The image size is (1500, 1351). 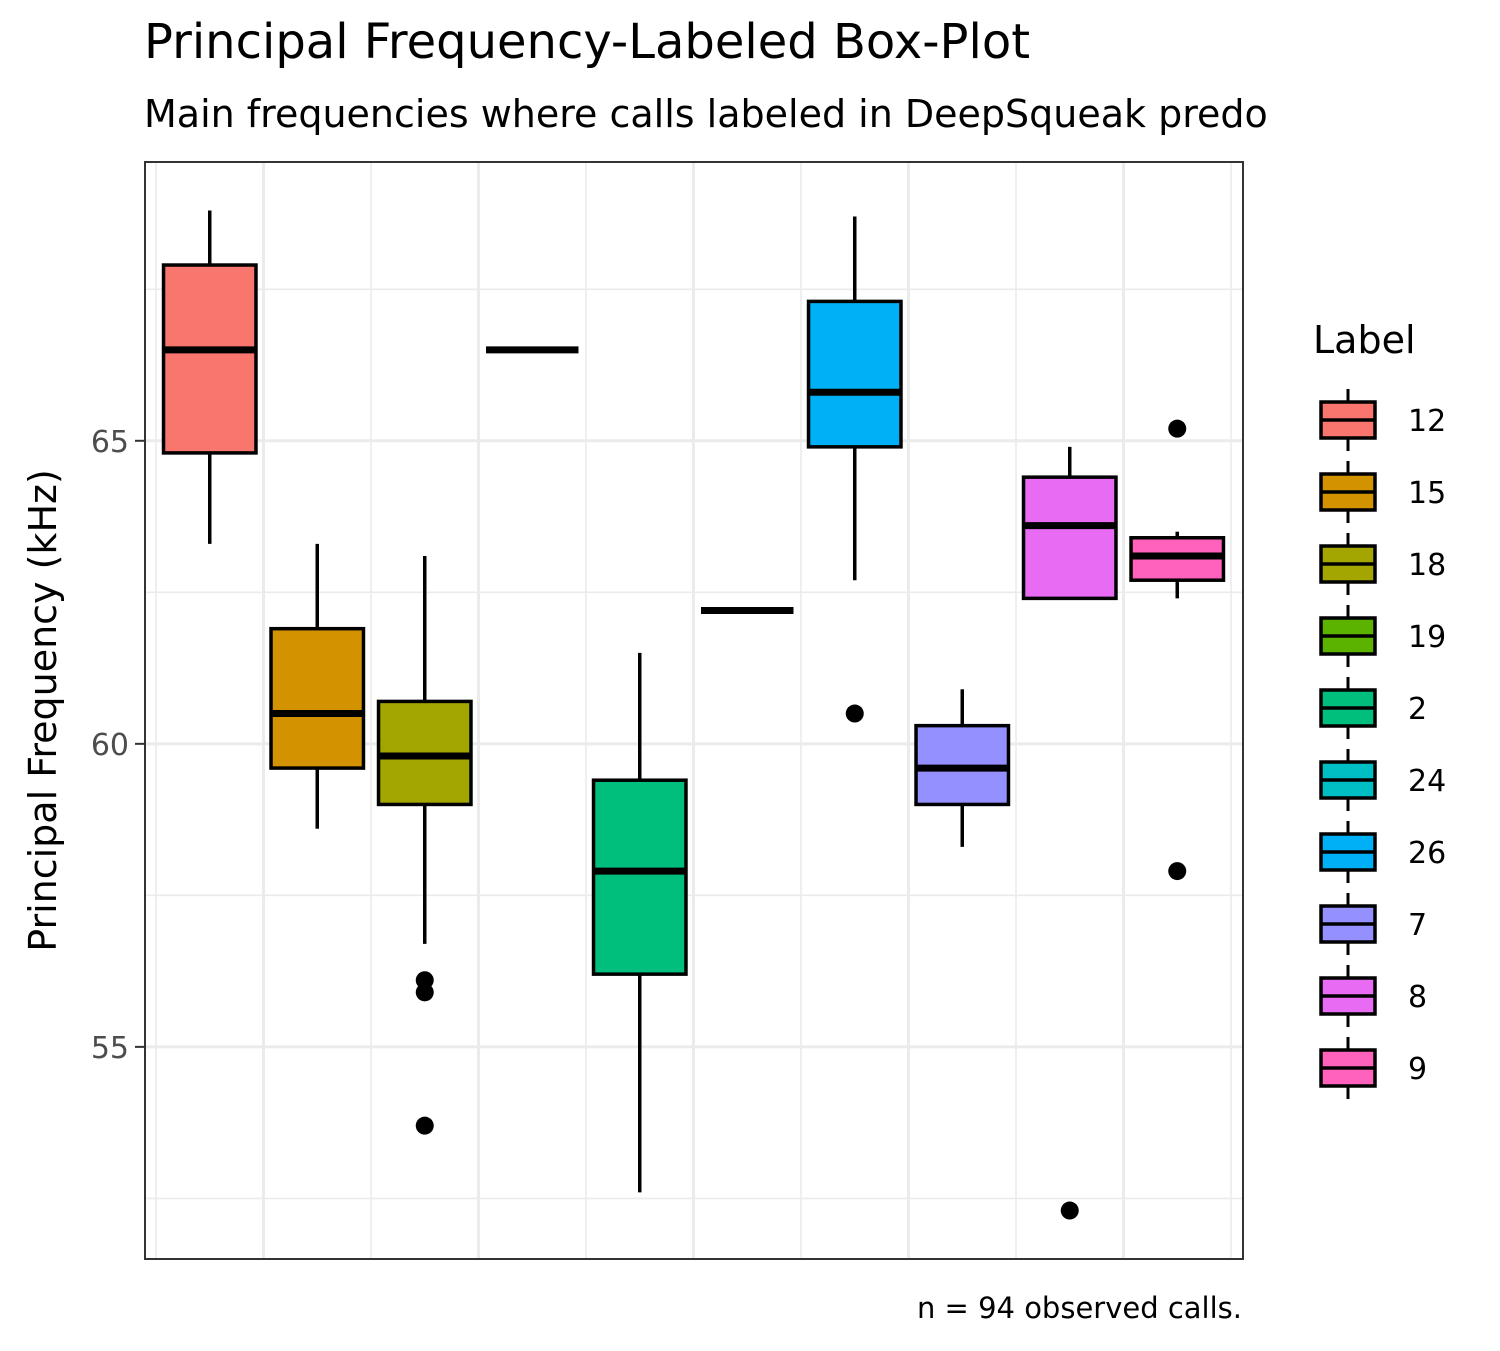 I want to click on legend-item-18: 18, so click(x=1382, y=564).